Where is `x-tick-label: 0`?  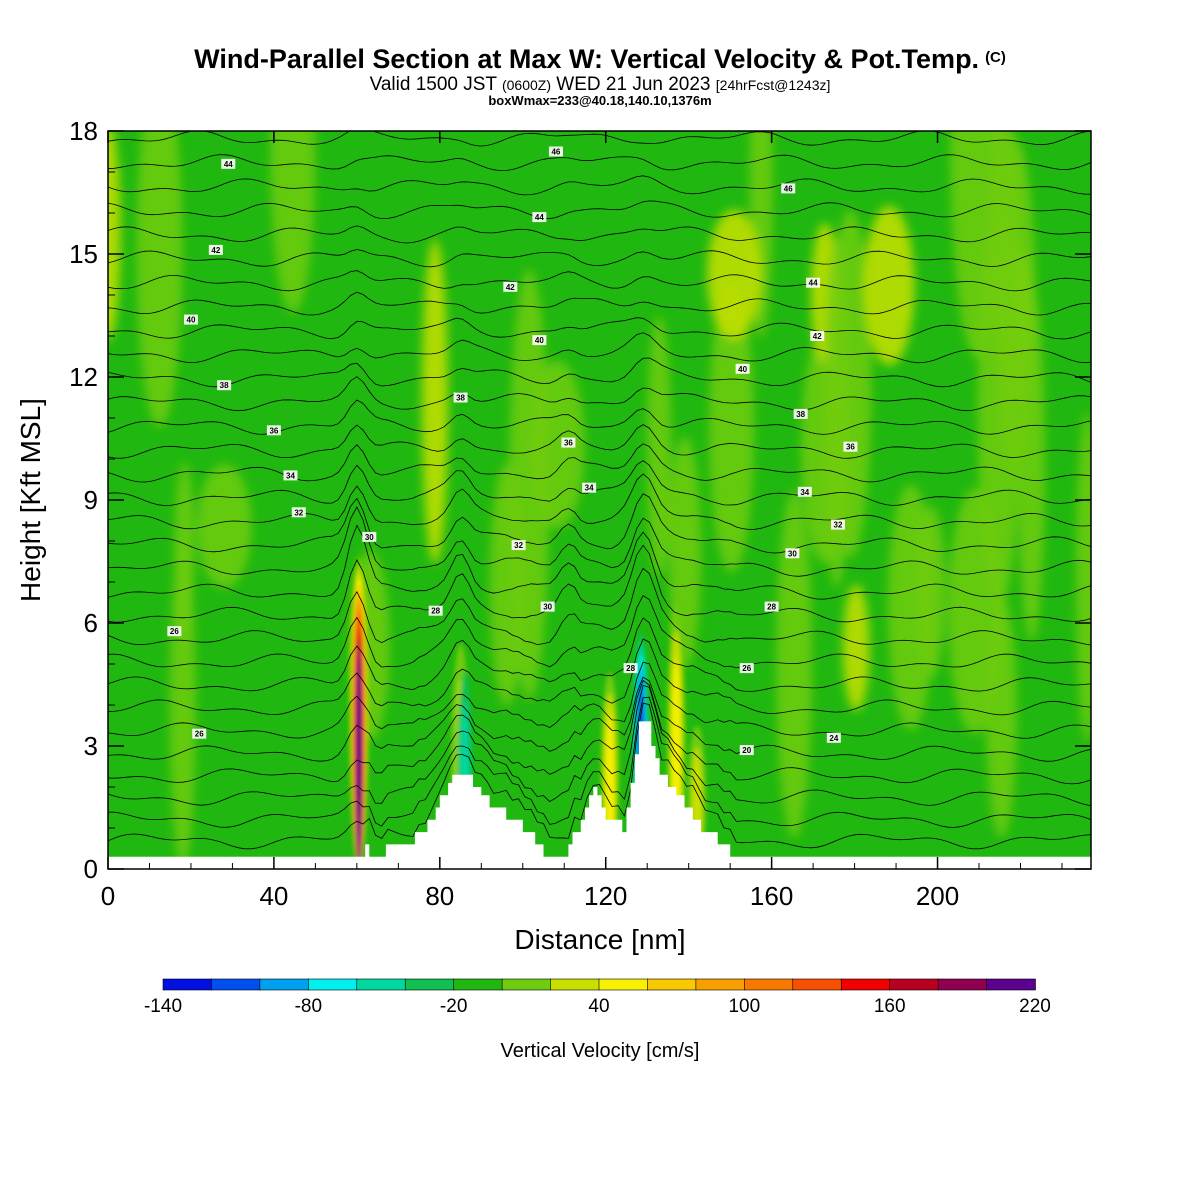 x-tick-label: 0 is located at coordinates (108, 896).